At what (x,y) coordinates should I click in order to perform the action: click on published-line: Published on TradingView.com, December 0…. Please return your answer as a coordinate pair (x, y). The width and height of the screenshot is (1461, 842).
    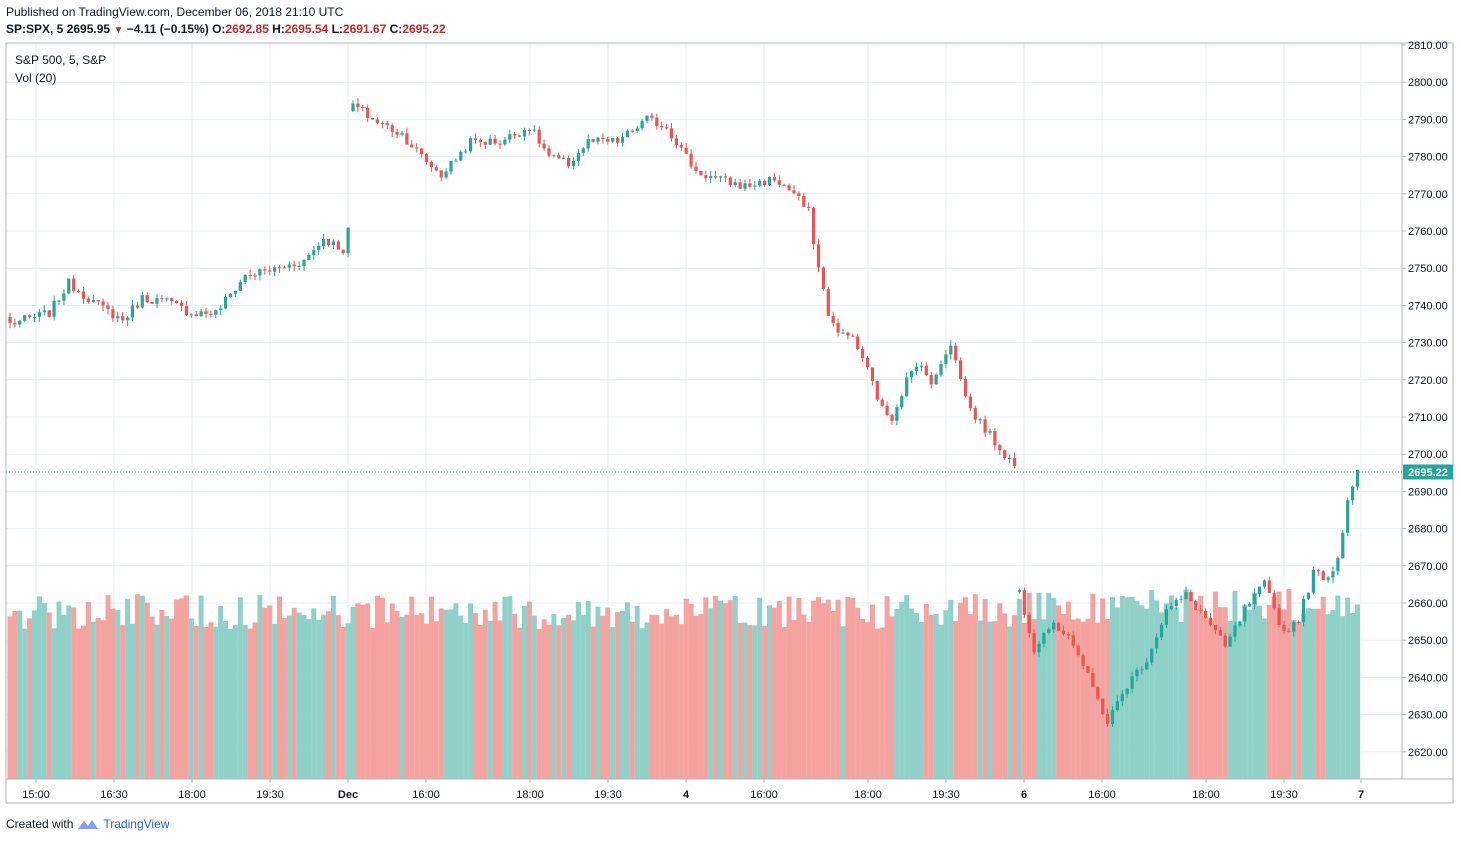
    Looking at the image, I should click on (175, 12).